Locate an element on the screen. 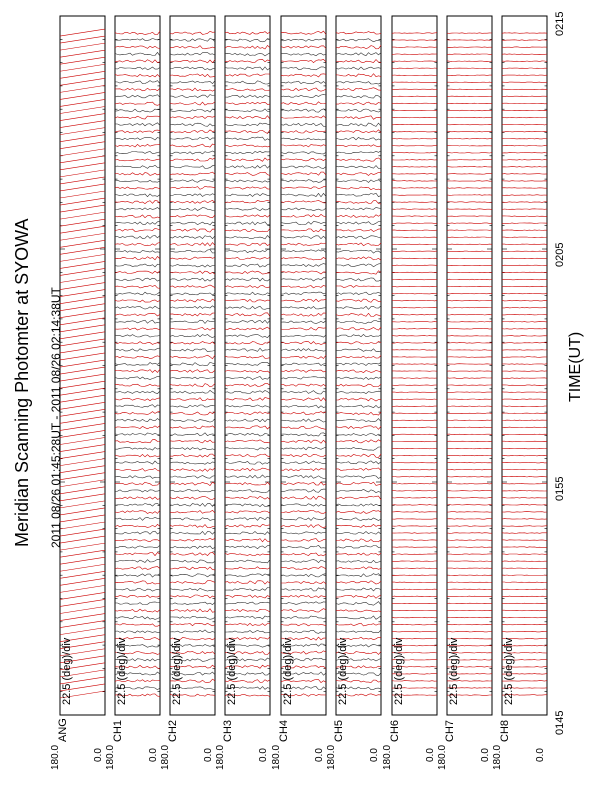 This screenshot has width=612, height=792. x-tick-label-0215: 0215 is located at coordinates (560, 24).